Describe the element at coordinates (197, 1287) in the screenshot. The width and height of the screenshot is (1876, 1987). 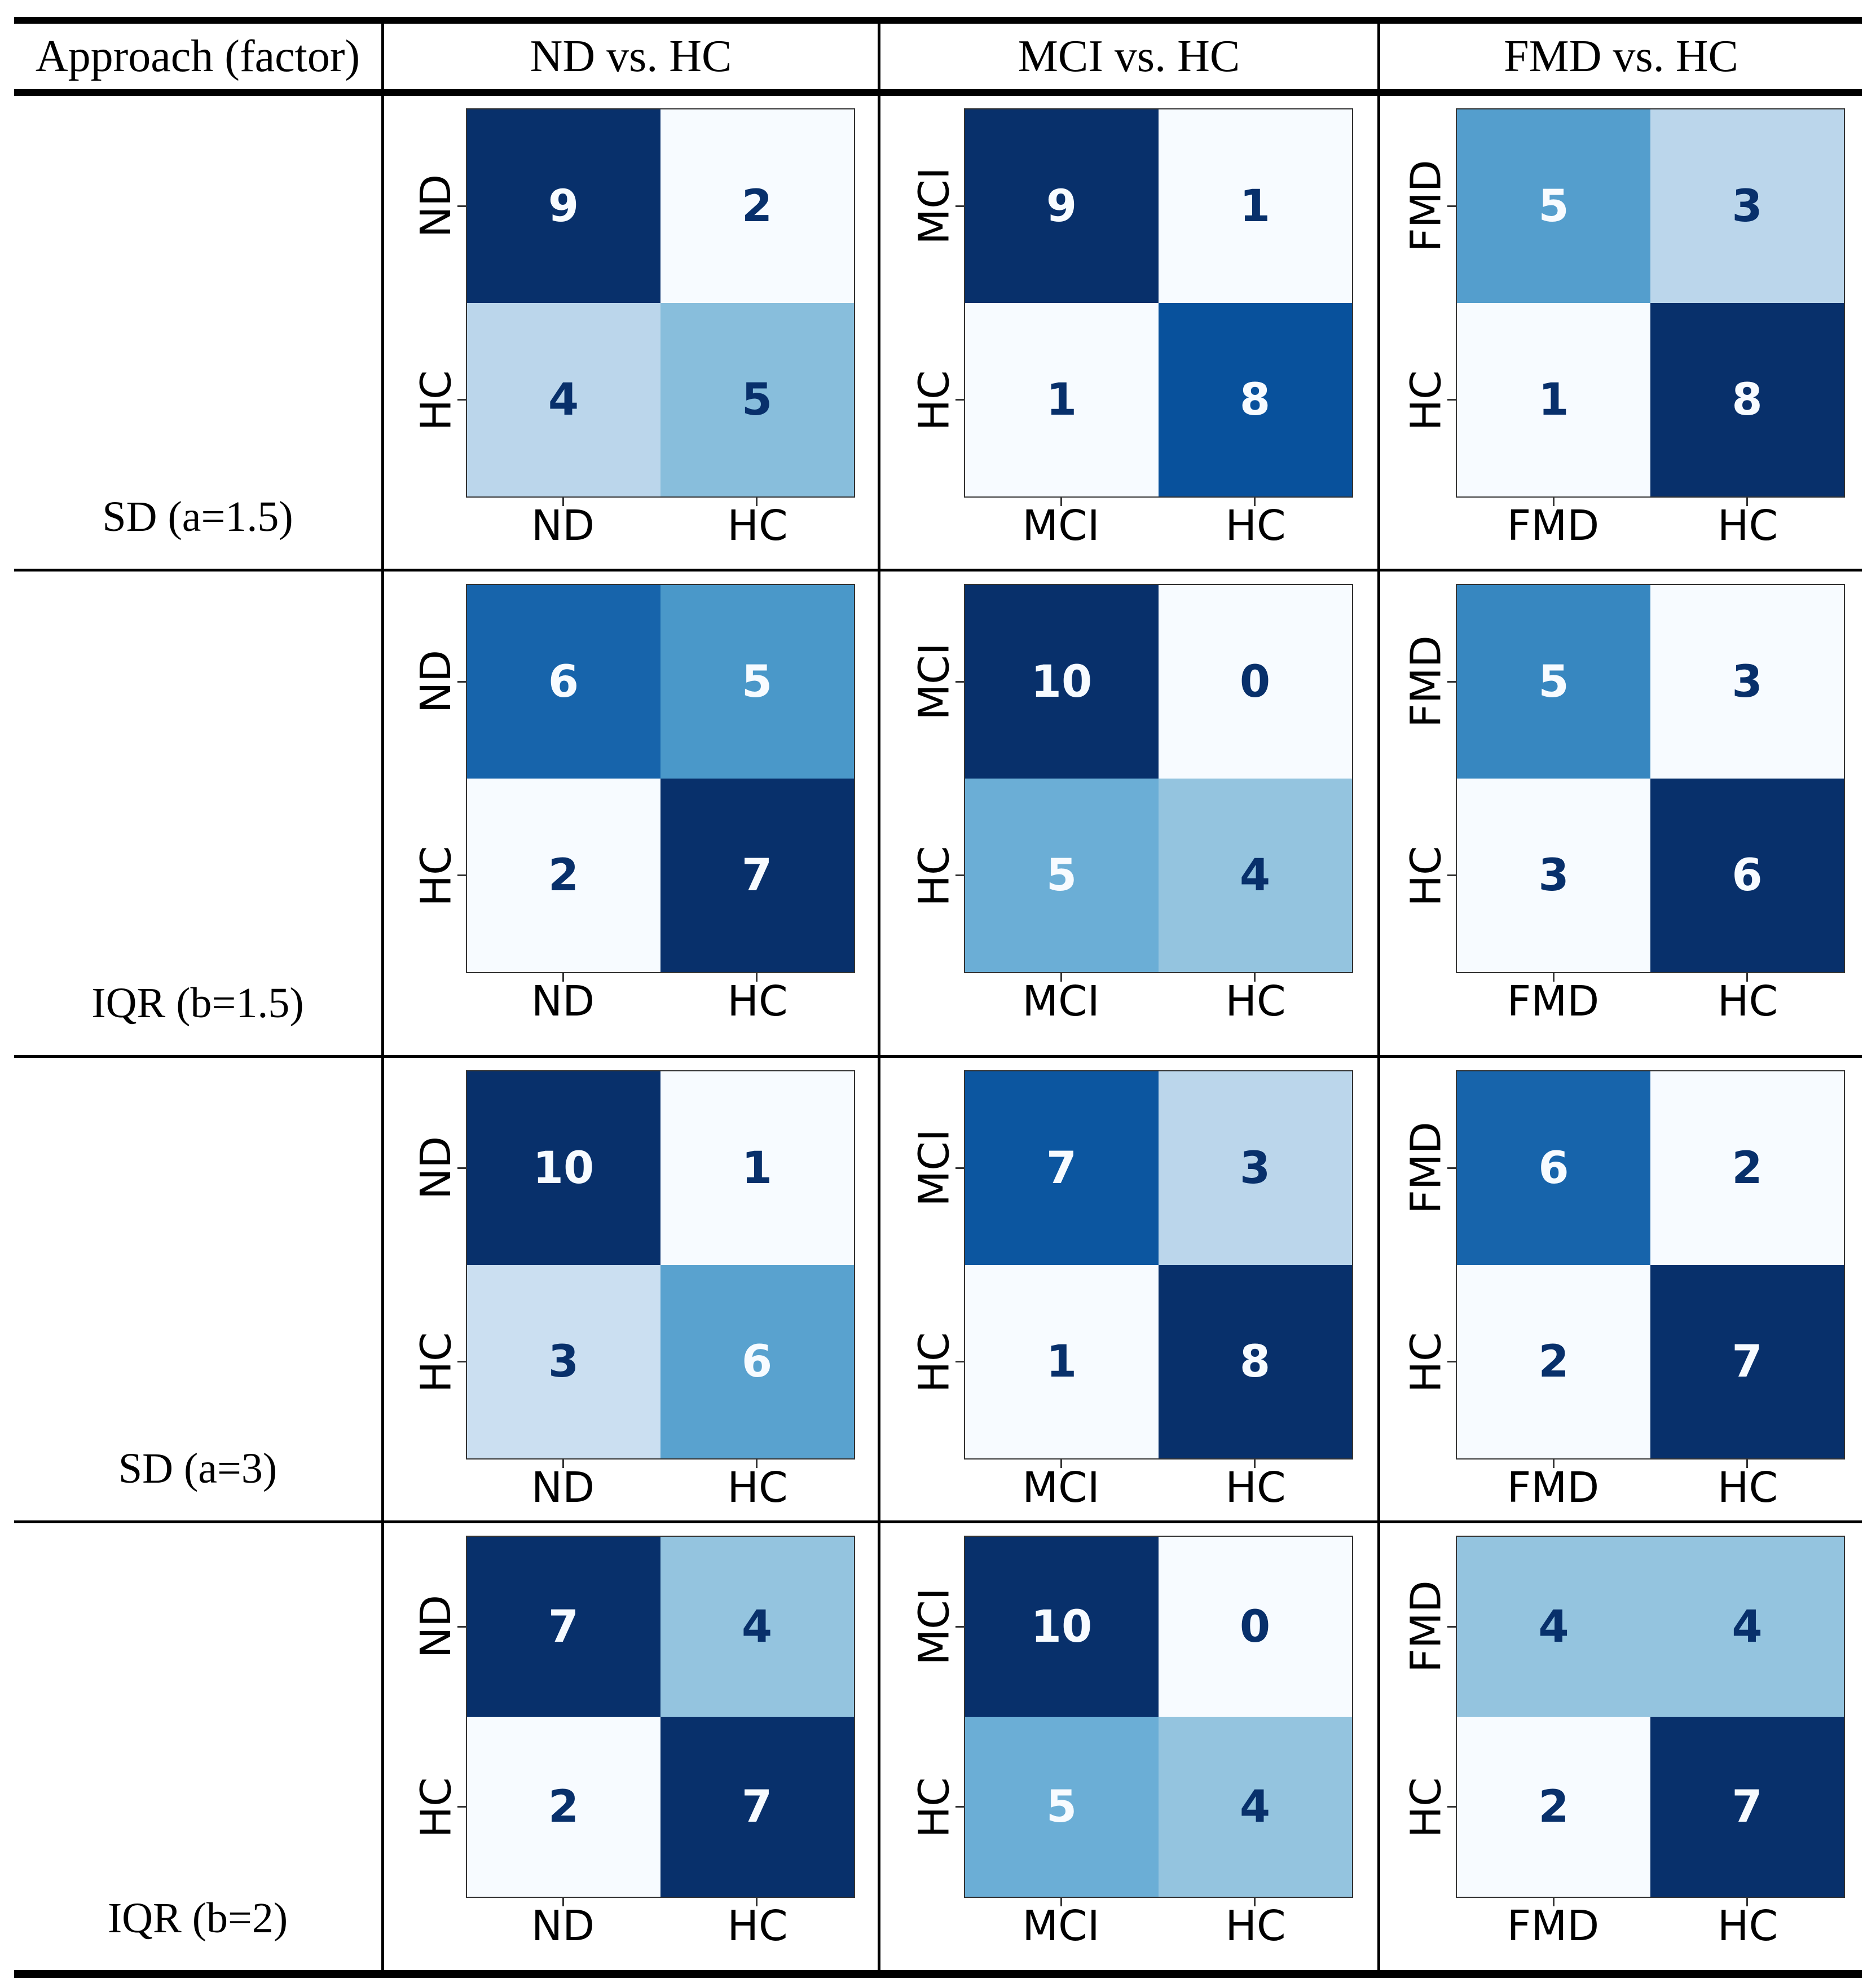
I see `row-label-sd-a3: SD (a=3)` at that location.